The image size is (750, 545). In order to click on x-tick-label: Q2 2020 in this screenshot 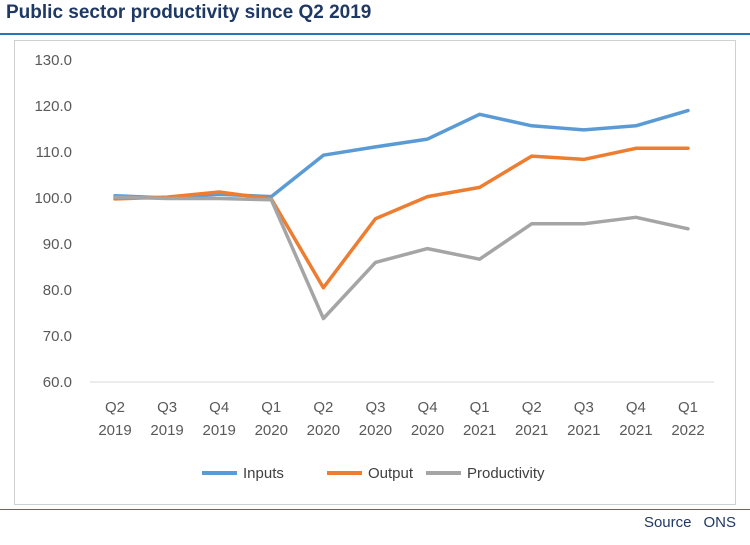, I will do `click(323, 419)`.